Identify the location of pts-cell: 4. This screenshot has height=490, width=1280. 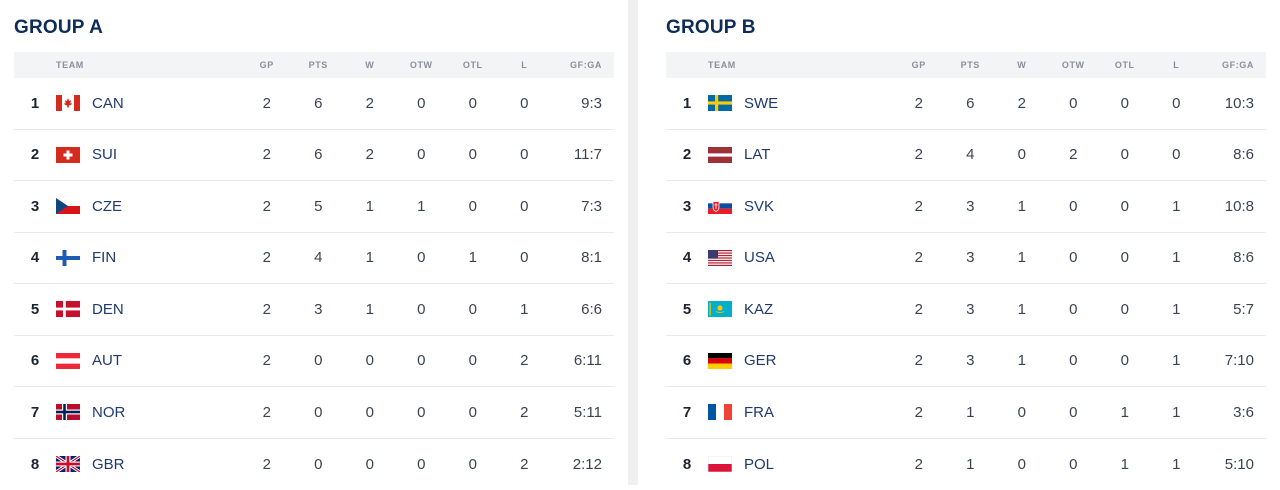
(319, 257).